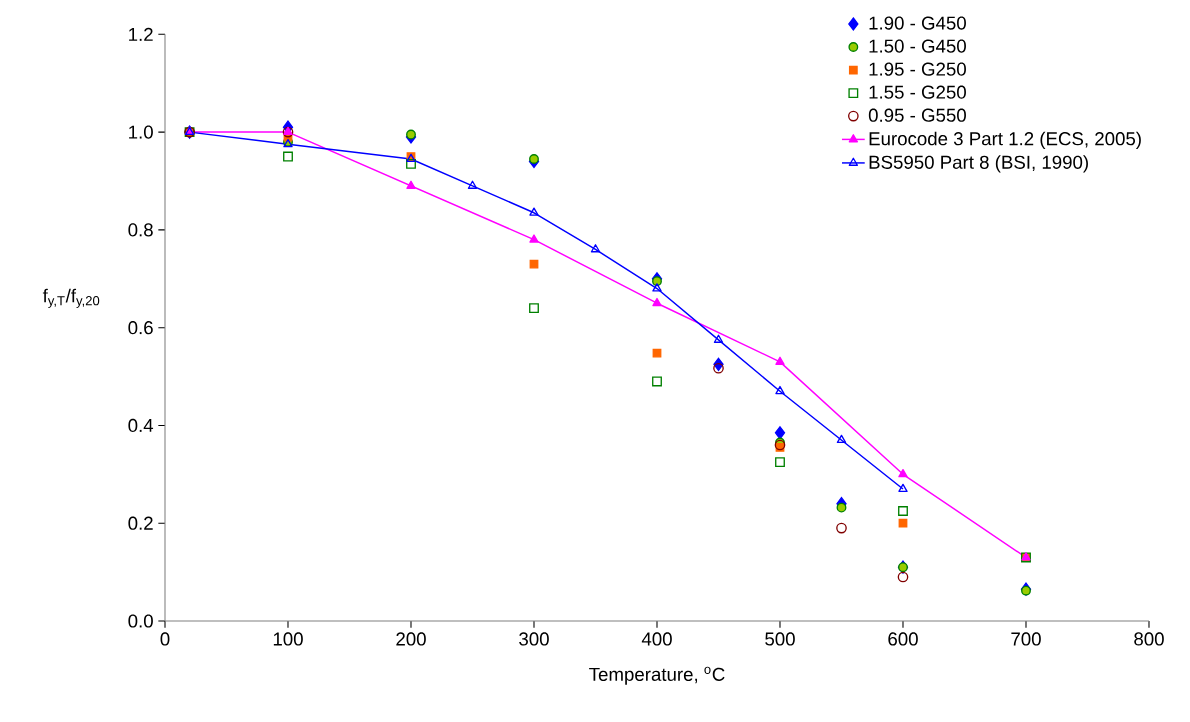 The image size is (1190, 722). What do you see at coordinates (917, 69) in the screenshot?
I see `legend-label: 1.95 - G250` at bounding box center [917, 69].